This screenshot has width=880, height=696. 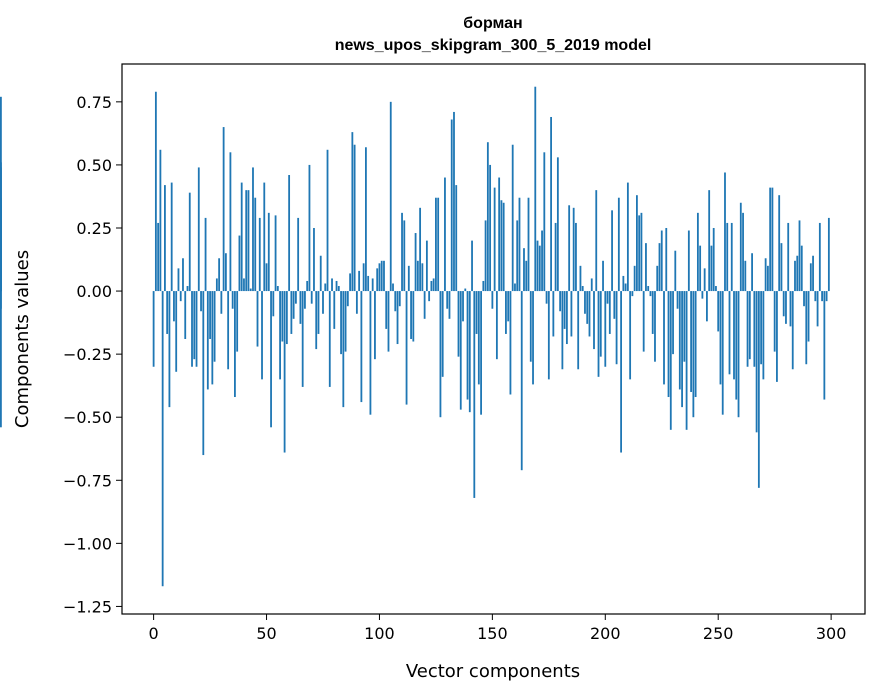 I want to click on x-tick-label: 0, so click(x=154, y=633).